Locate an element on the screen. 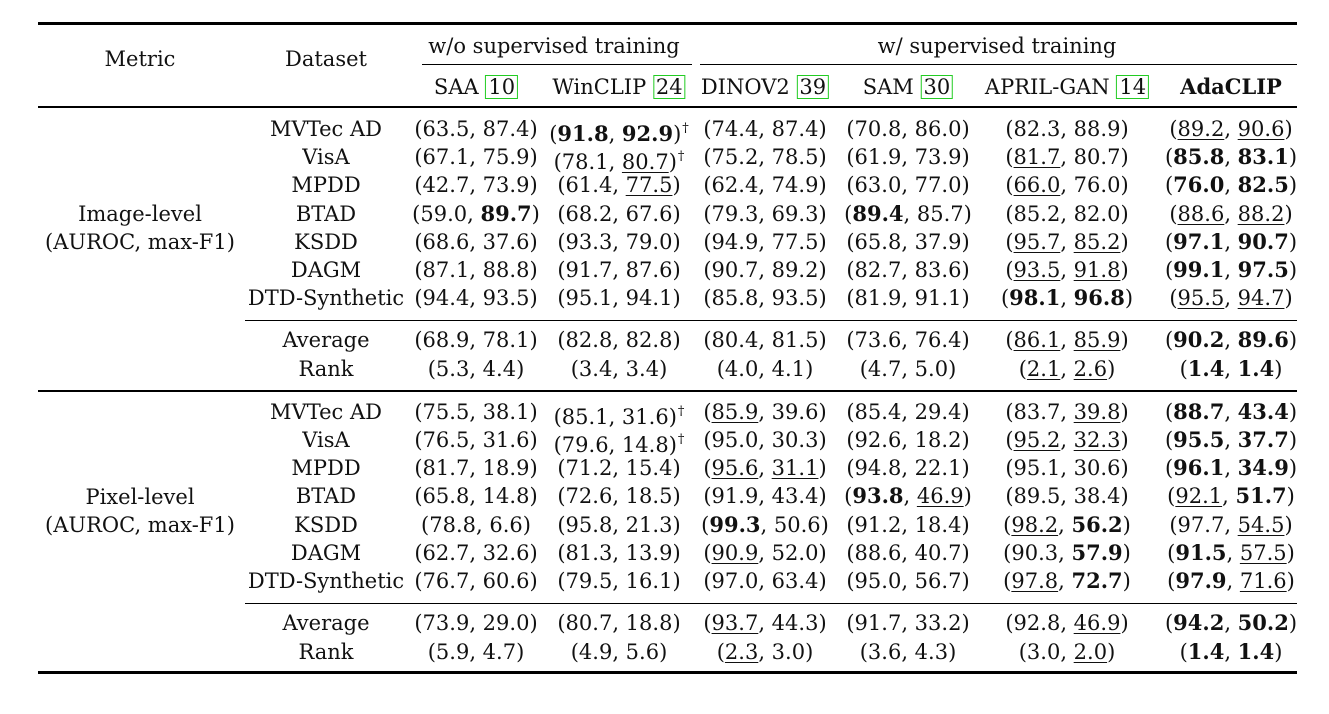 This screenshot has width=1329, height=714. auroc-value: 90.7 is located at coordinates (735, 270).